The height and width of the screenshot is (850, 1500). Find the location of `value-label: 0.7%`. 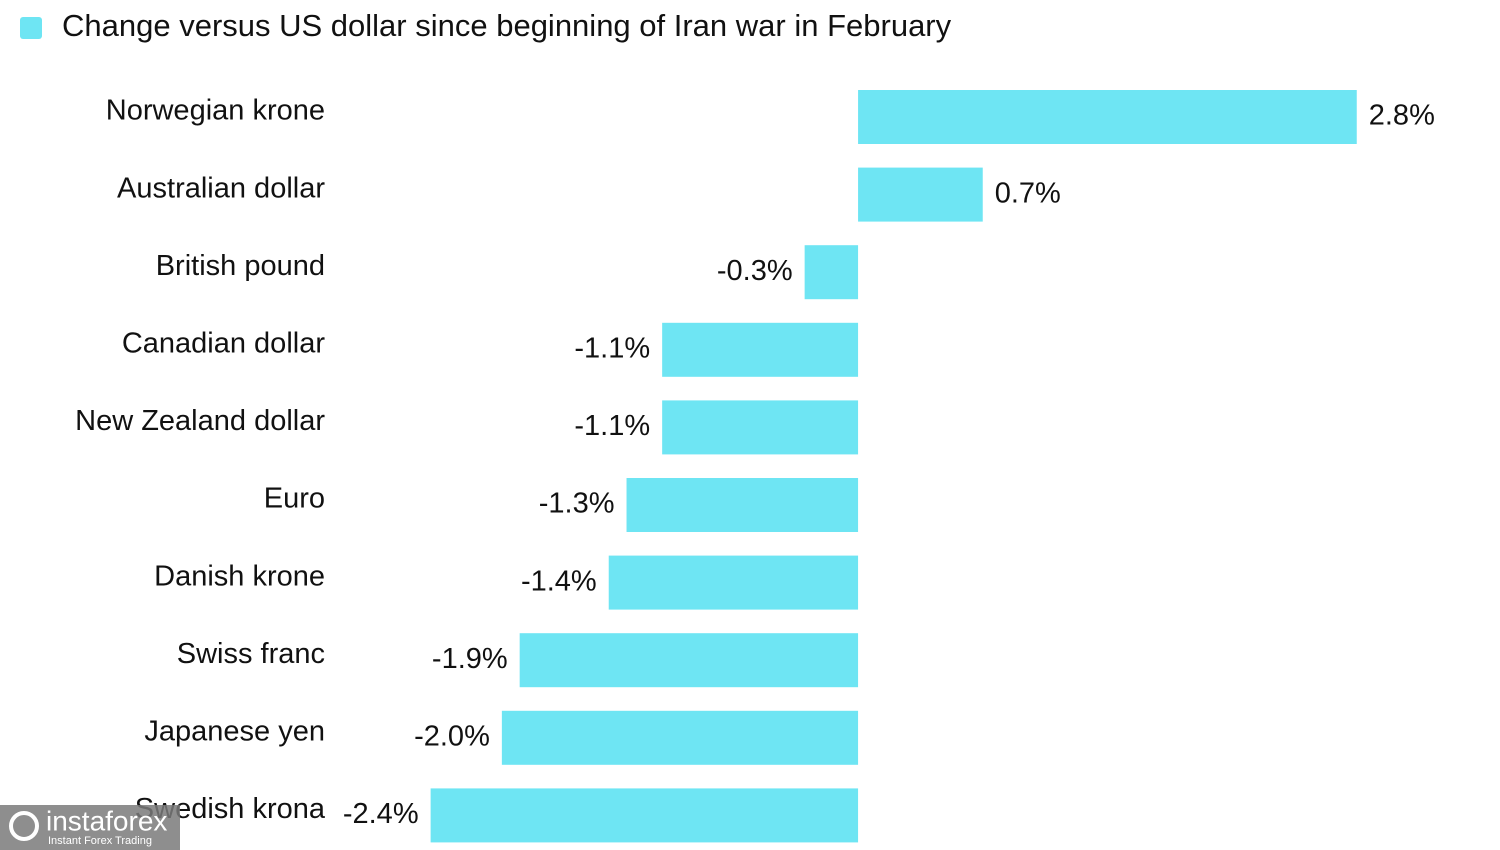

value-label: 0.7% is located at coordinates (1028, 193).